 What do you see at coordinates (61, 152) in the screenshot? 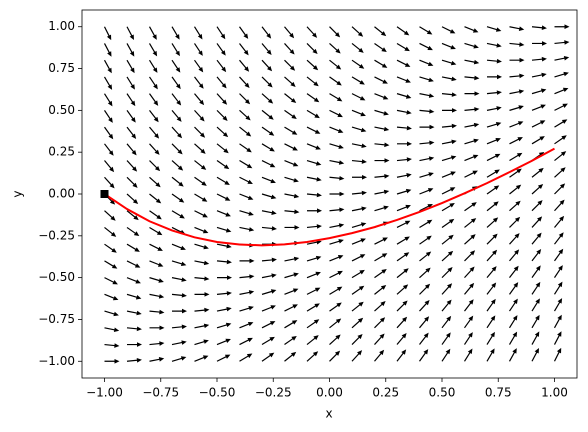
I see `y-tick-label: 0.25` at bounding box center [61, 152].